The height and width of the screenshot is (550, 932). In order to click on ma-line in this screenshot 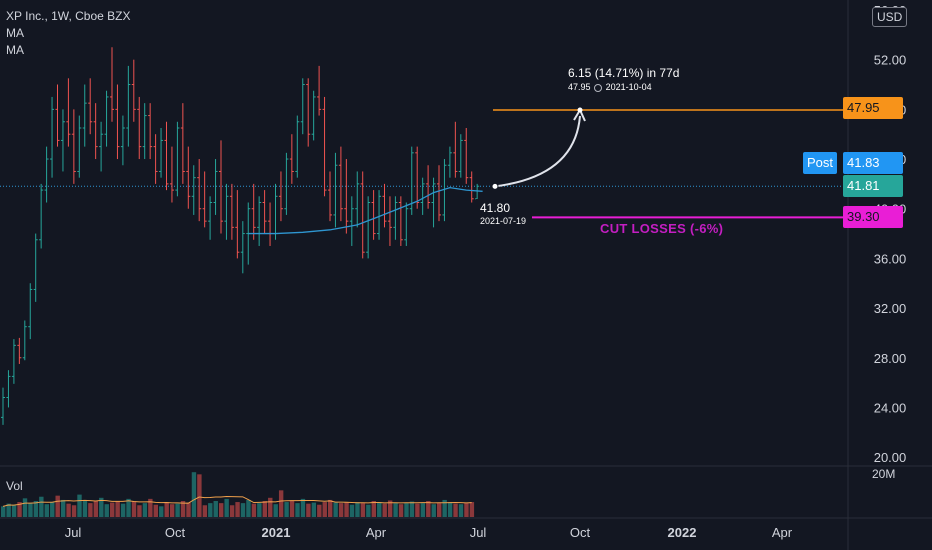, I will do `click(365, 210)`.